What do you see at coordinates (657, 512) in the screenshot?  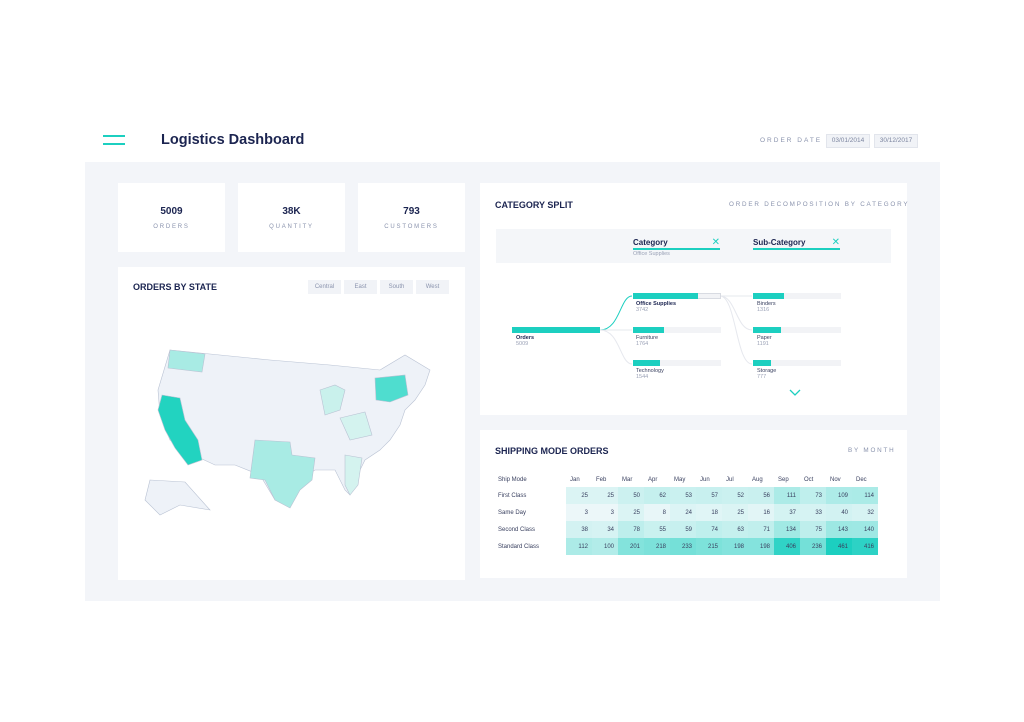 I see `heatmap-cell: 8` at bounding box center [657, 512].